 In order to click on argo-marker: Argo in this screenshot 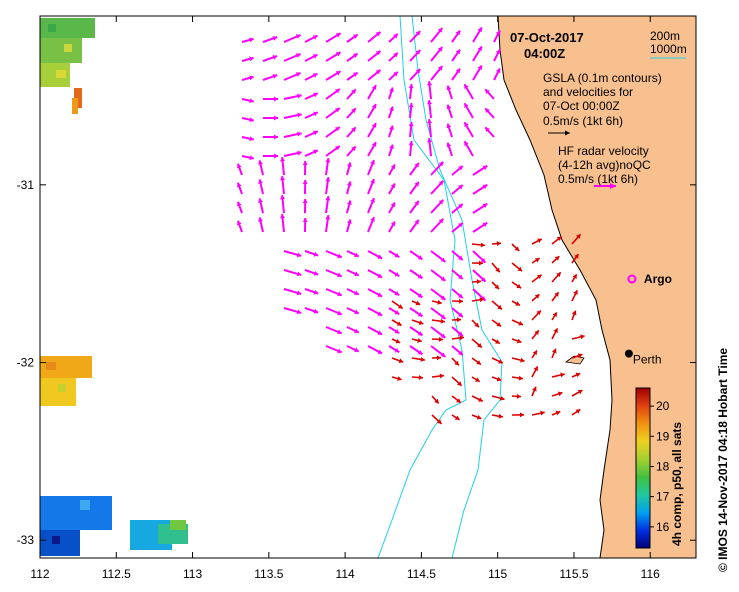, I will do `click(649, 279)`.